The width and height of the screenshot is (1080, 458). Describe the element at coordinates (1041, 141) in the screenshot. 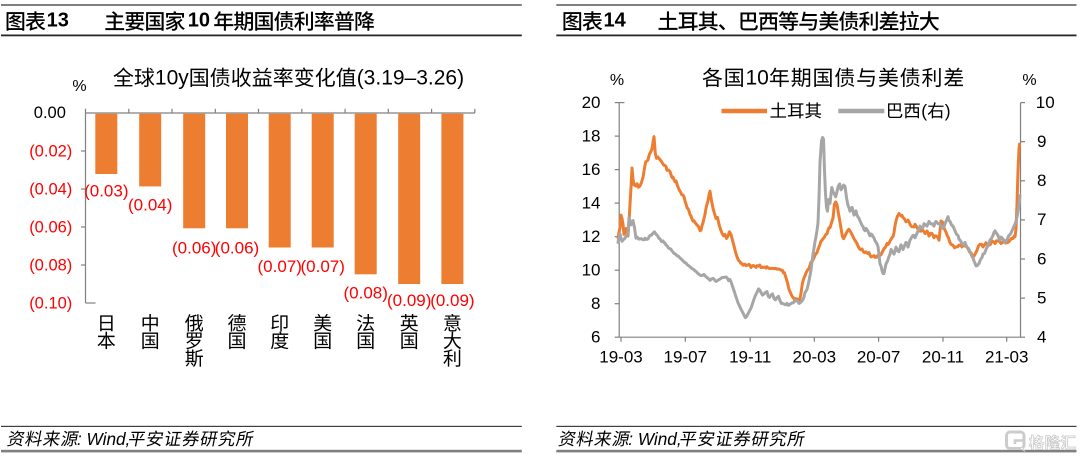

I see `svg-text: 9` at that location.